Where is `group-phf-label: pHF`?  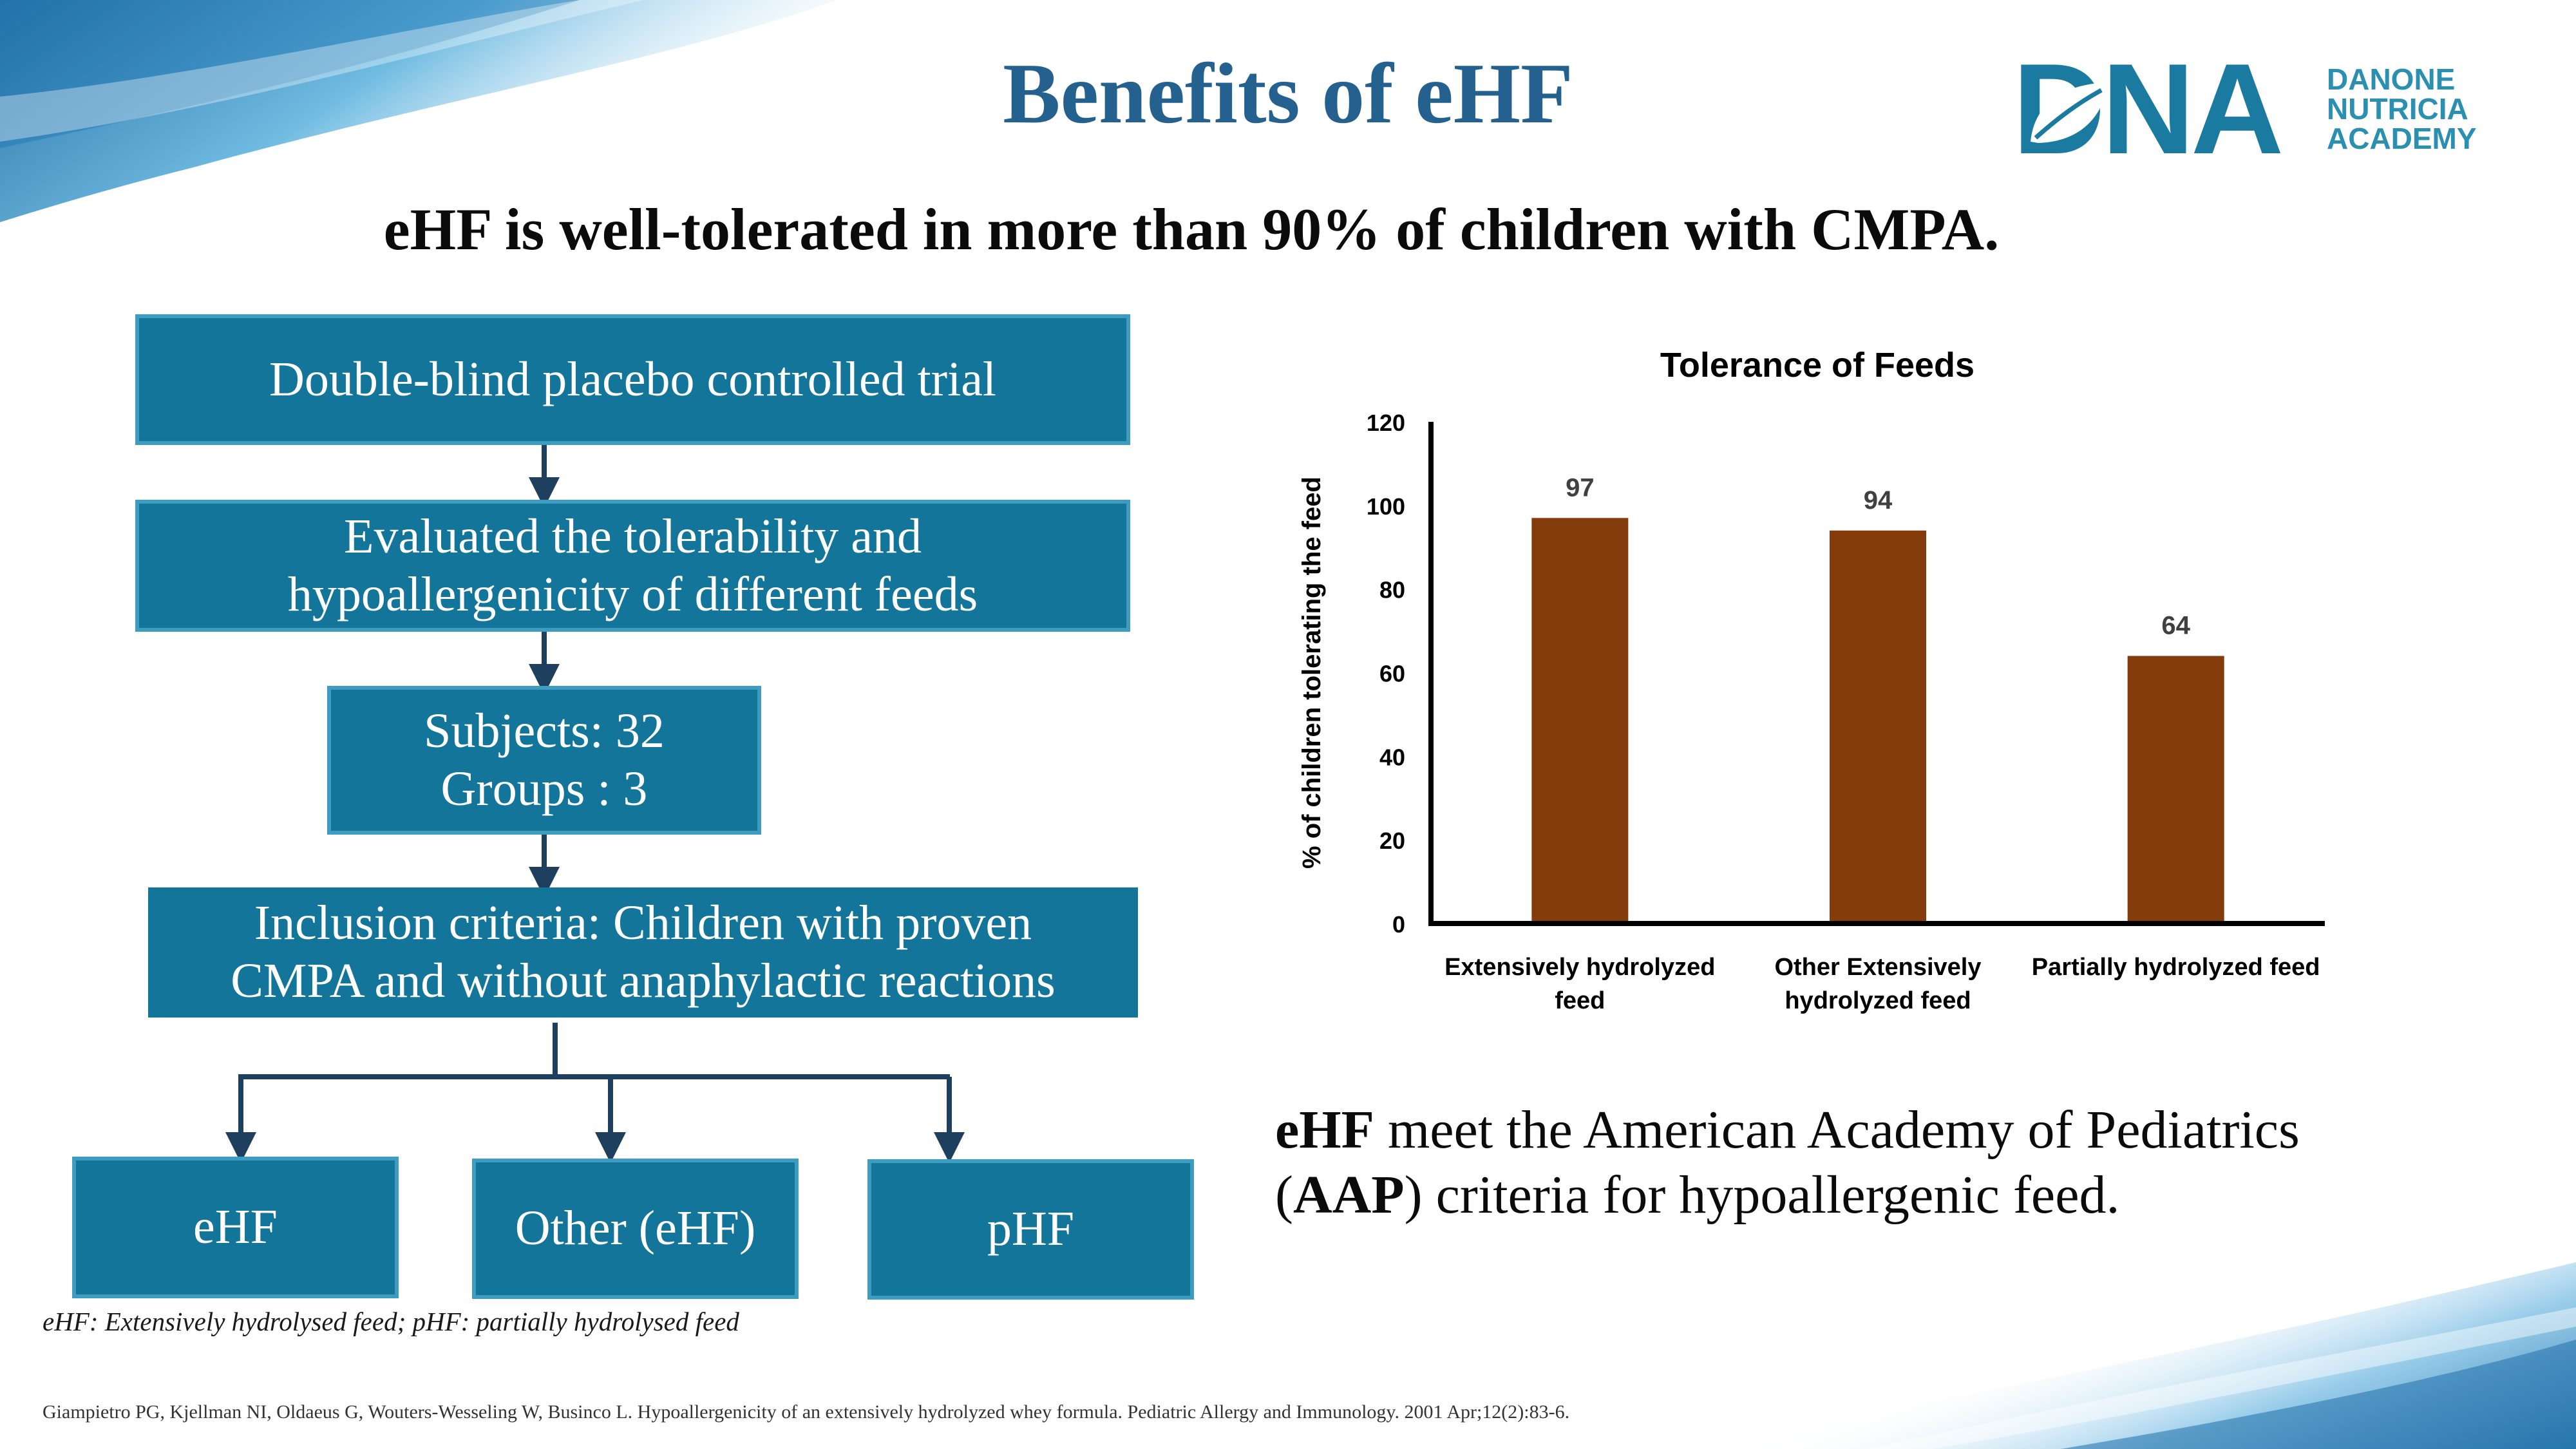 group-phf-label: pHF is located at coordinates (1031, 1229).